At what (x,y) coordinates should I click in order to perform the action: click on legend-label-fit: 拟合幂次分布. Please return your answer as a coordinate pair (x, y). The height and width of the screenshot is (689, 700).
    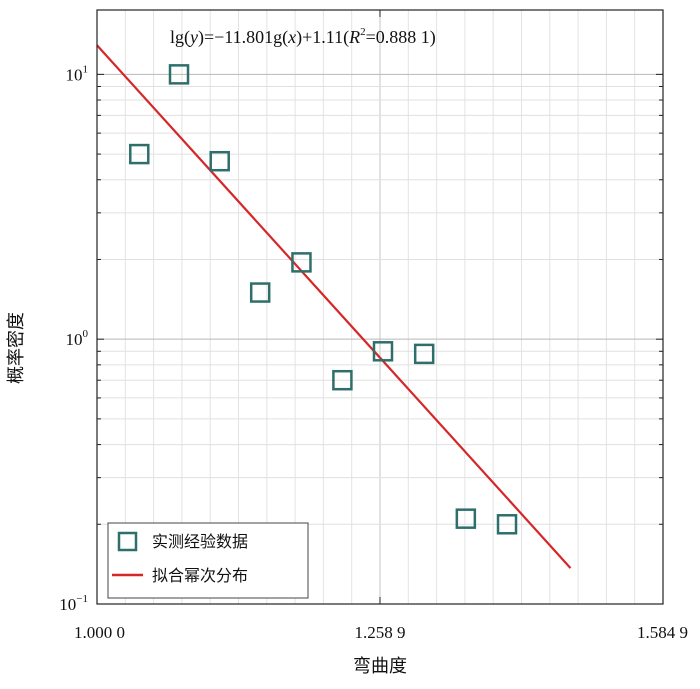
    Looking at the image, I should click on (200, 575).